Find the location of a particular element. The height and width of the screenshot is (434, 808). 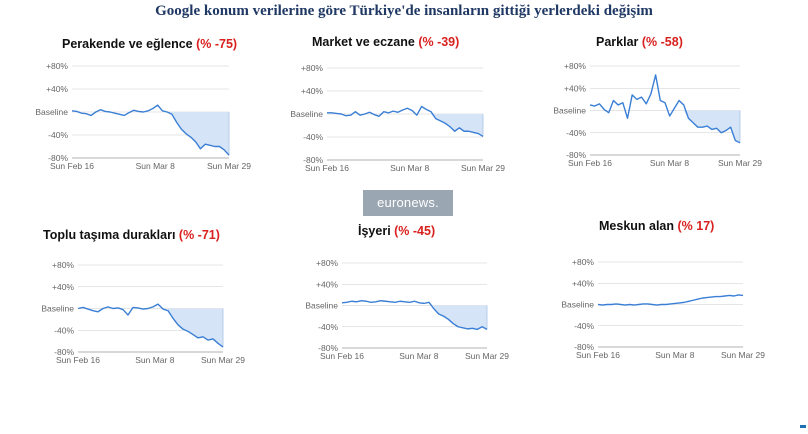

chart-title-pct: (% 17) is located at coordinates (696, 226).